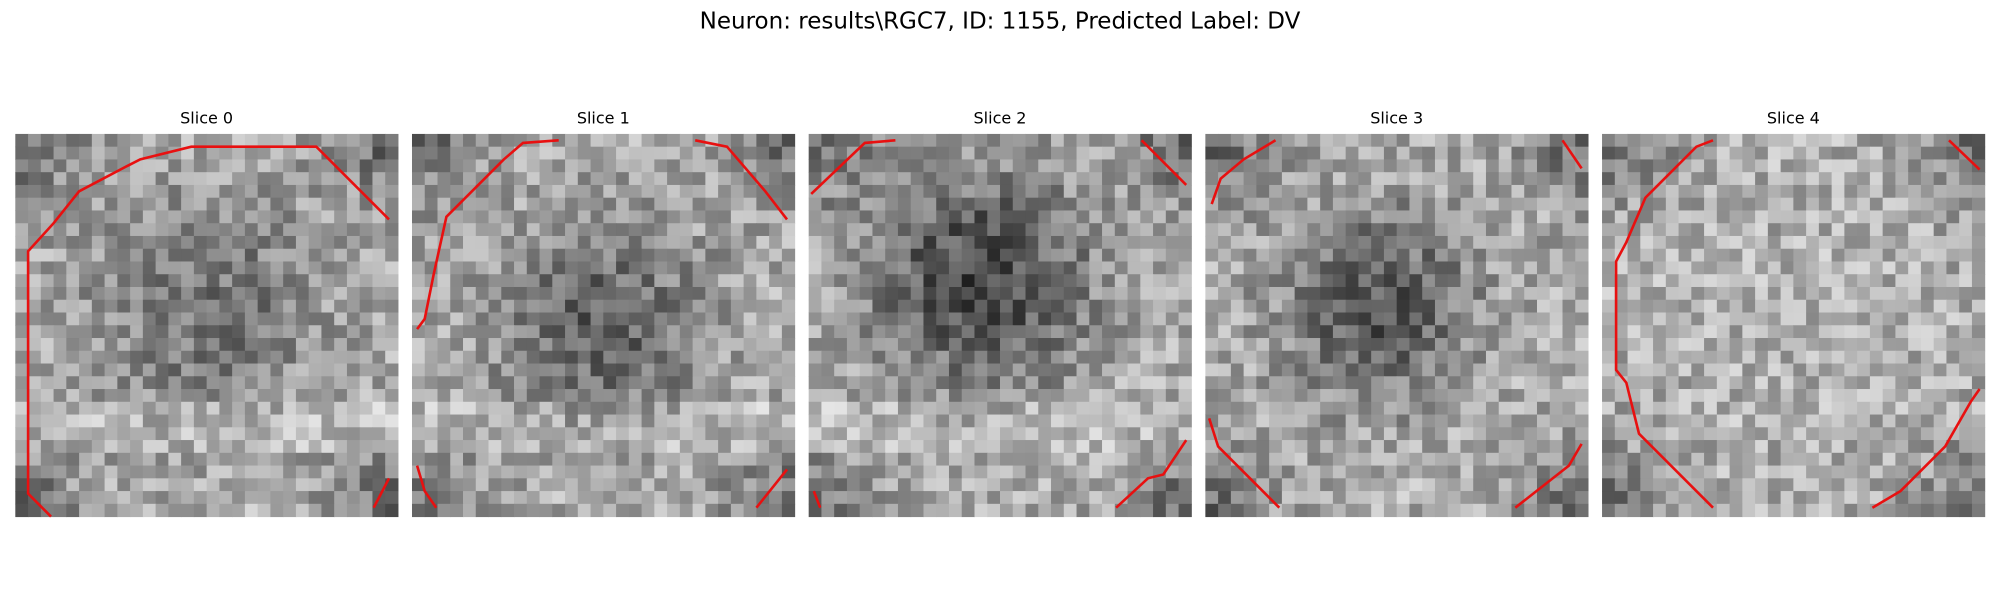 The image size is (2000, 600). Describe the element at coordinates (741, 180) in the screenshot. I see `contour-line` at that location.